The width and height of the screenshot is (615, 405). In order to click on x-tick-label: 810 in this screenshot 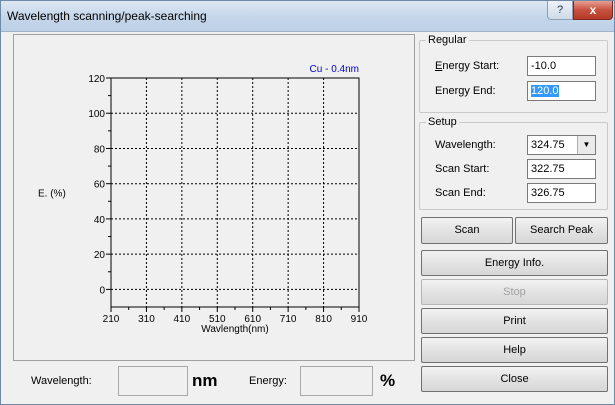, I will do `click(323, 319)`.